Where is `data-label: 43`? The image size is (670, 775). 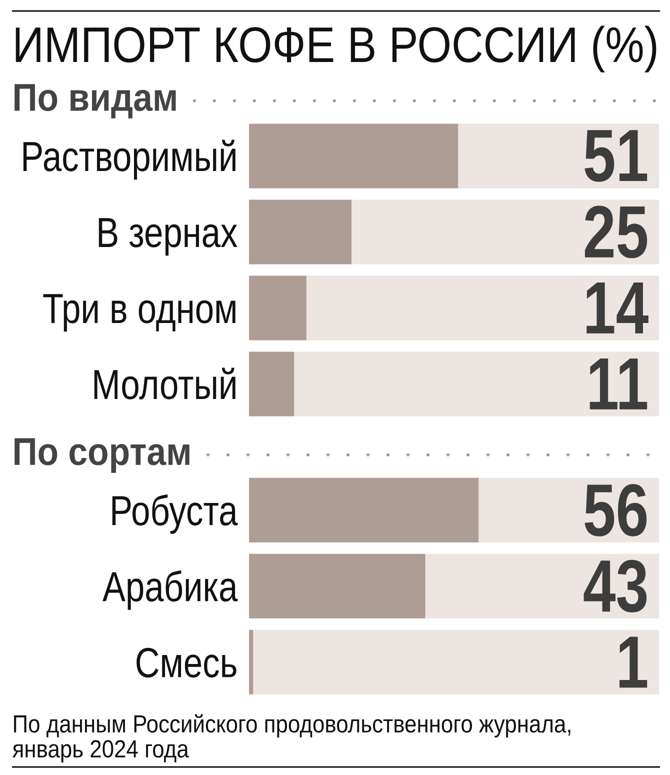 data-label: 43 is located at coordinates (615, 586).